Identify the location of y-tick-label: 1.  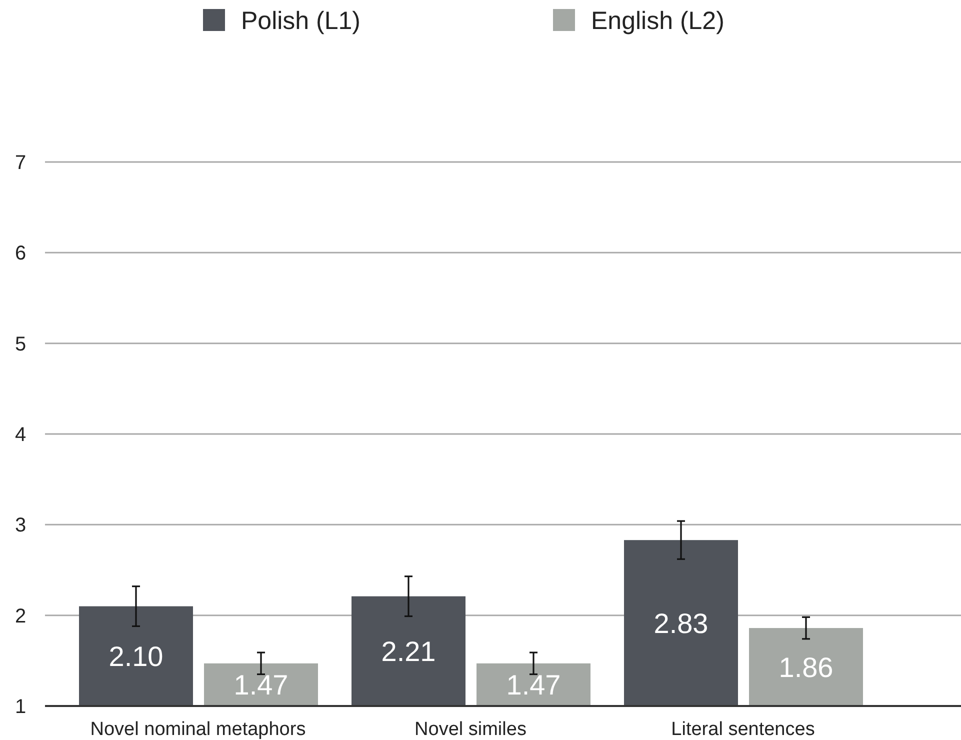
(20, 707).